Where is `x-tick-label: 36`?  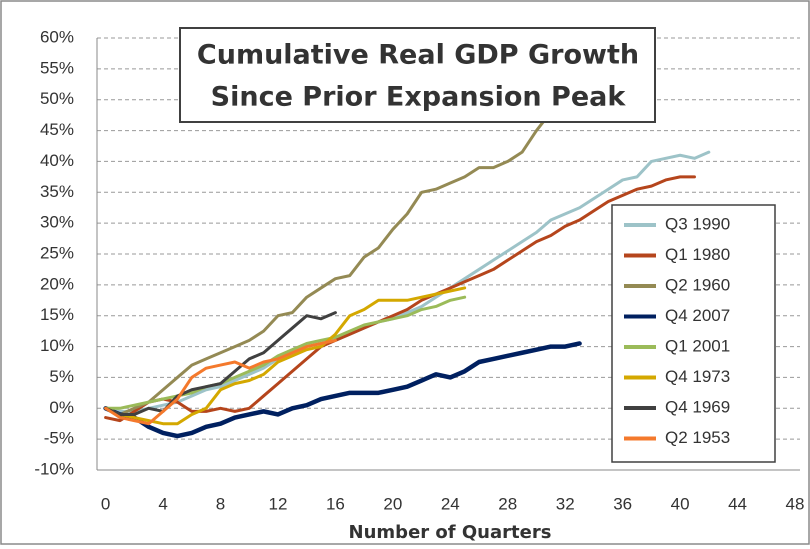
x-tick-label: 36 is located at coordinates (622, 503).